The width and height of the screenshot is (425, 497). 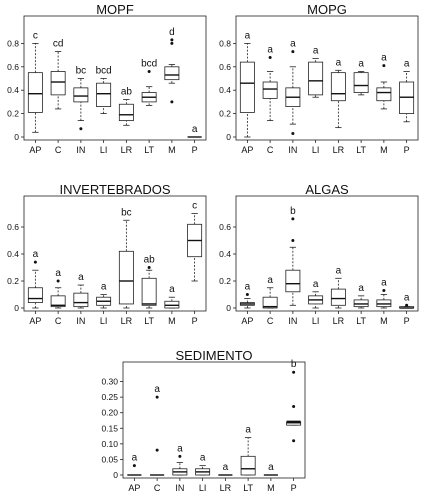 What do you see at coordinates (114, 189) in the screenshot?
I see `panel-title: INVERTEBRADOS` at bounding box center [114, 189].